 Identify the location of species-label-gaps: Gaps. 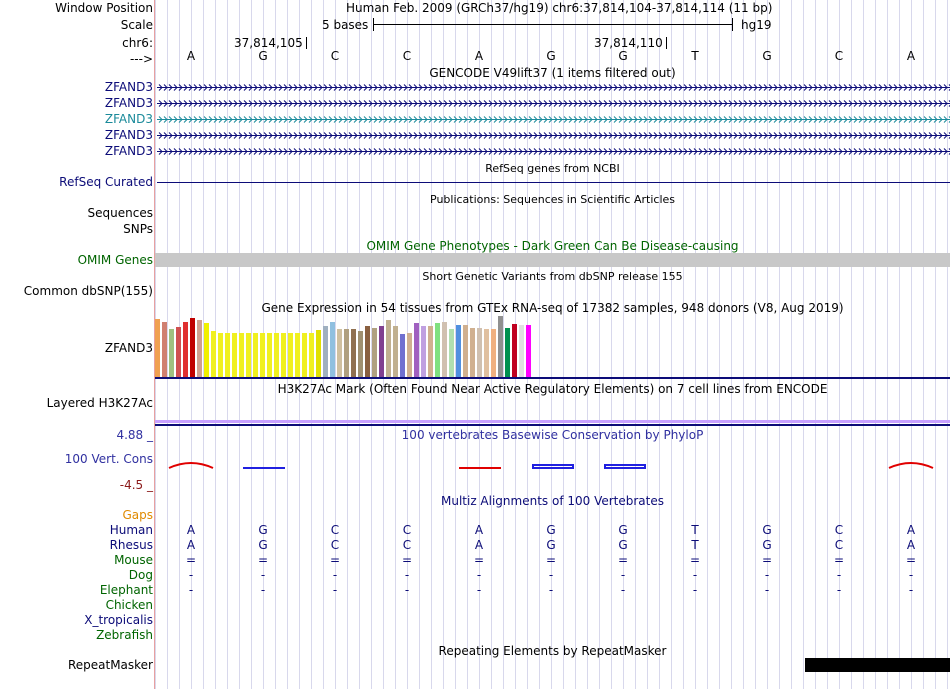
(137, 515).